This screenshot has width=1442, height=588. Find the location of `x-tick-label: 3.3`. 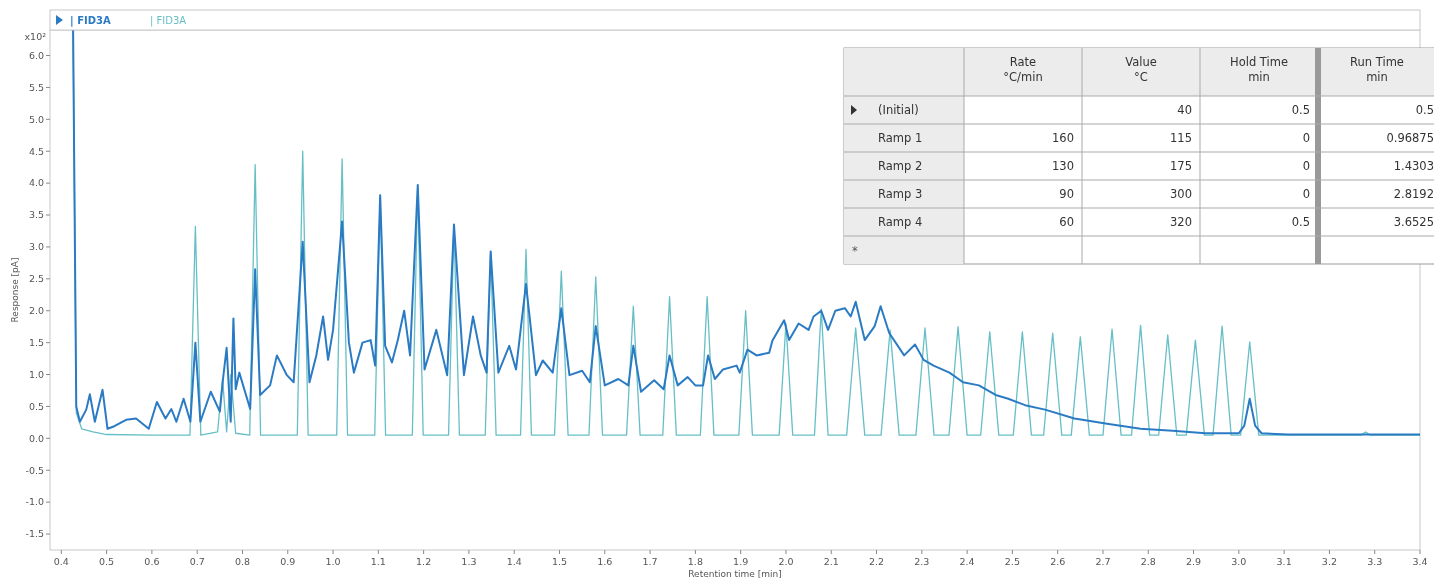

x-tick-label: 3.3 is located at coordinates (1375, 561).